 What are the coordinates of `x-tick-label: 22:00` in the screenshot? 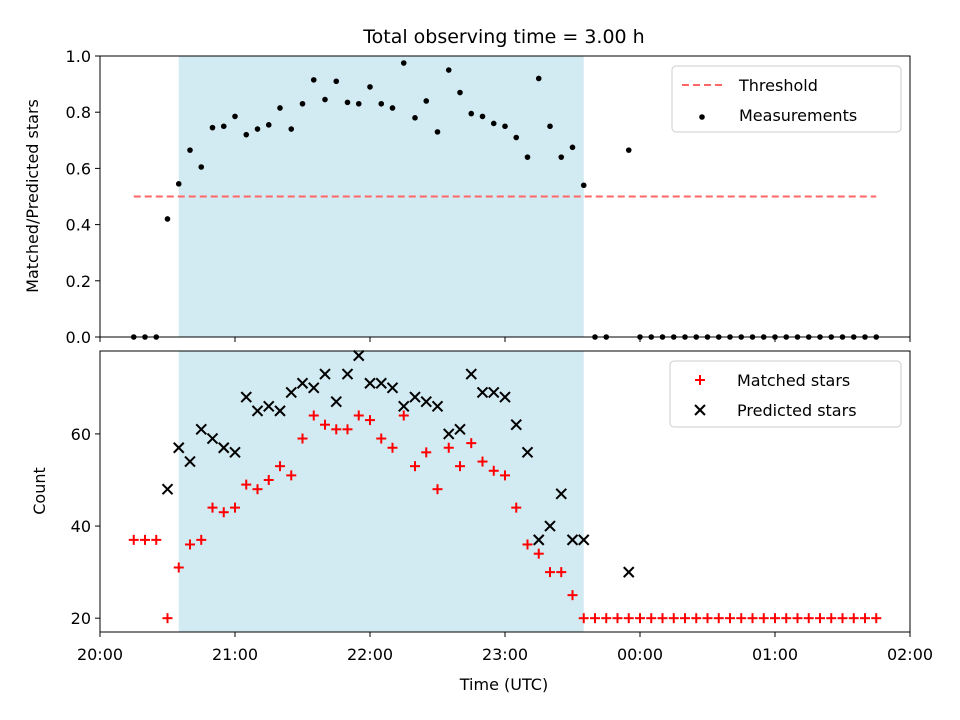 It's located at (370, 654).